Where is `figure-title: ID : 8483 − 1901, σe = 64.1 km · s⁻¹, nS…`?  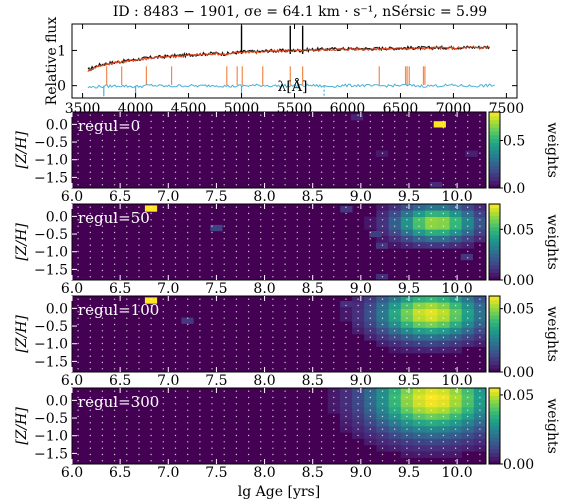
figure-title: ID : 8483 − 1901, σe = 64.1 km · s⁻¹, nS… is located at coordinates (300, 12).